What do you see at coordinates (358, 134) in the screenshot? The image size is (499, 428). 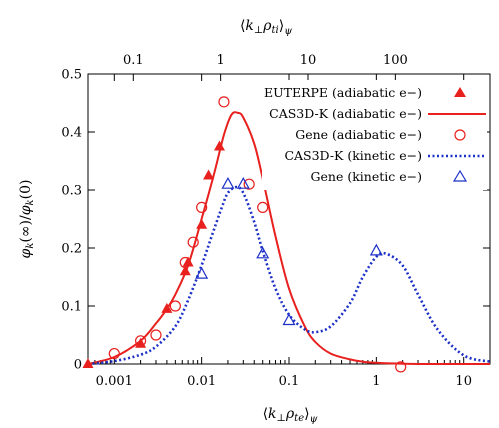 I see `legend-label-gene-adiabatic: Gene (adiabatic e−)` at bounding box center [358, 134].